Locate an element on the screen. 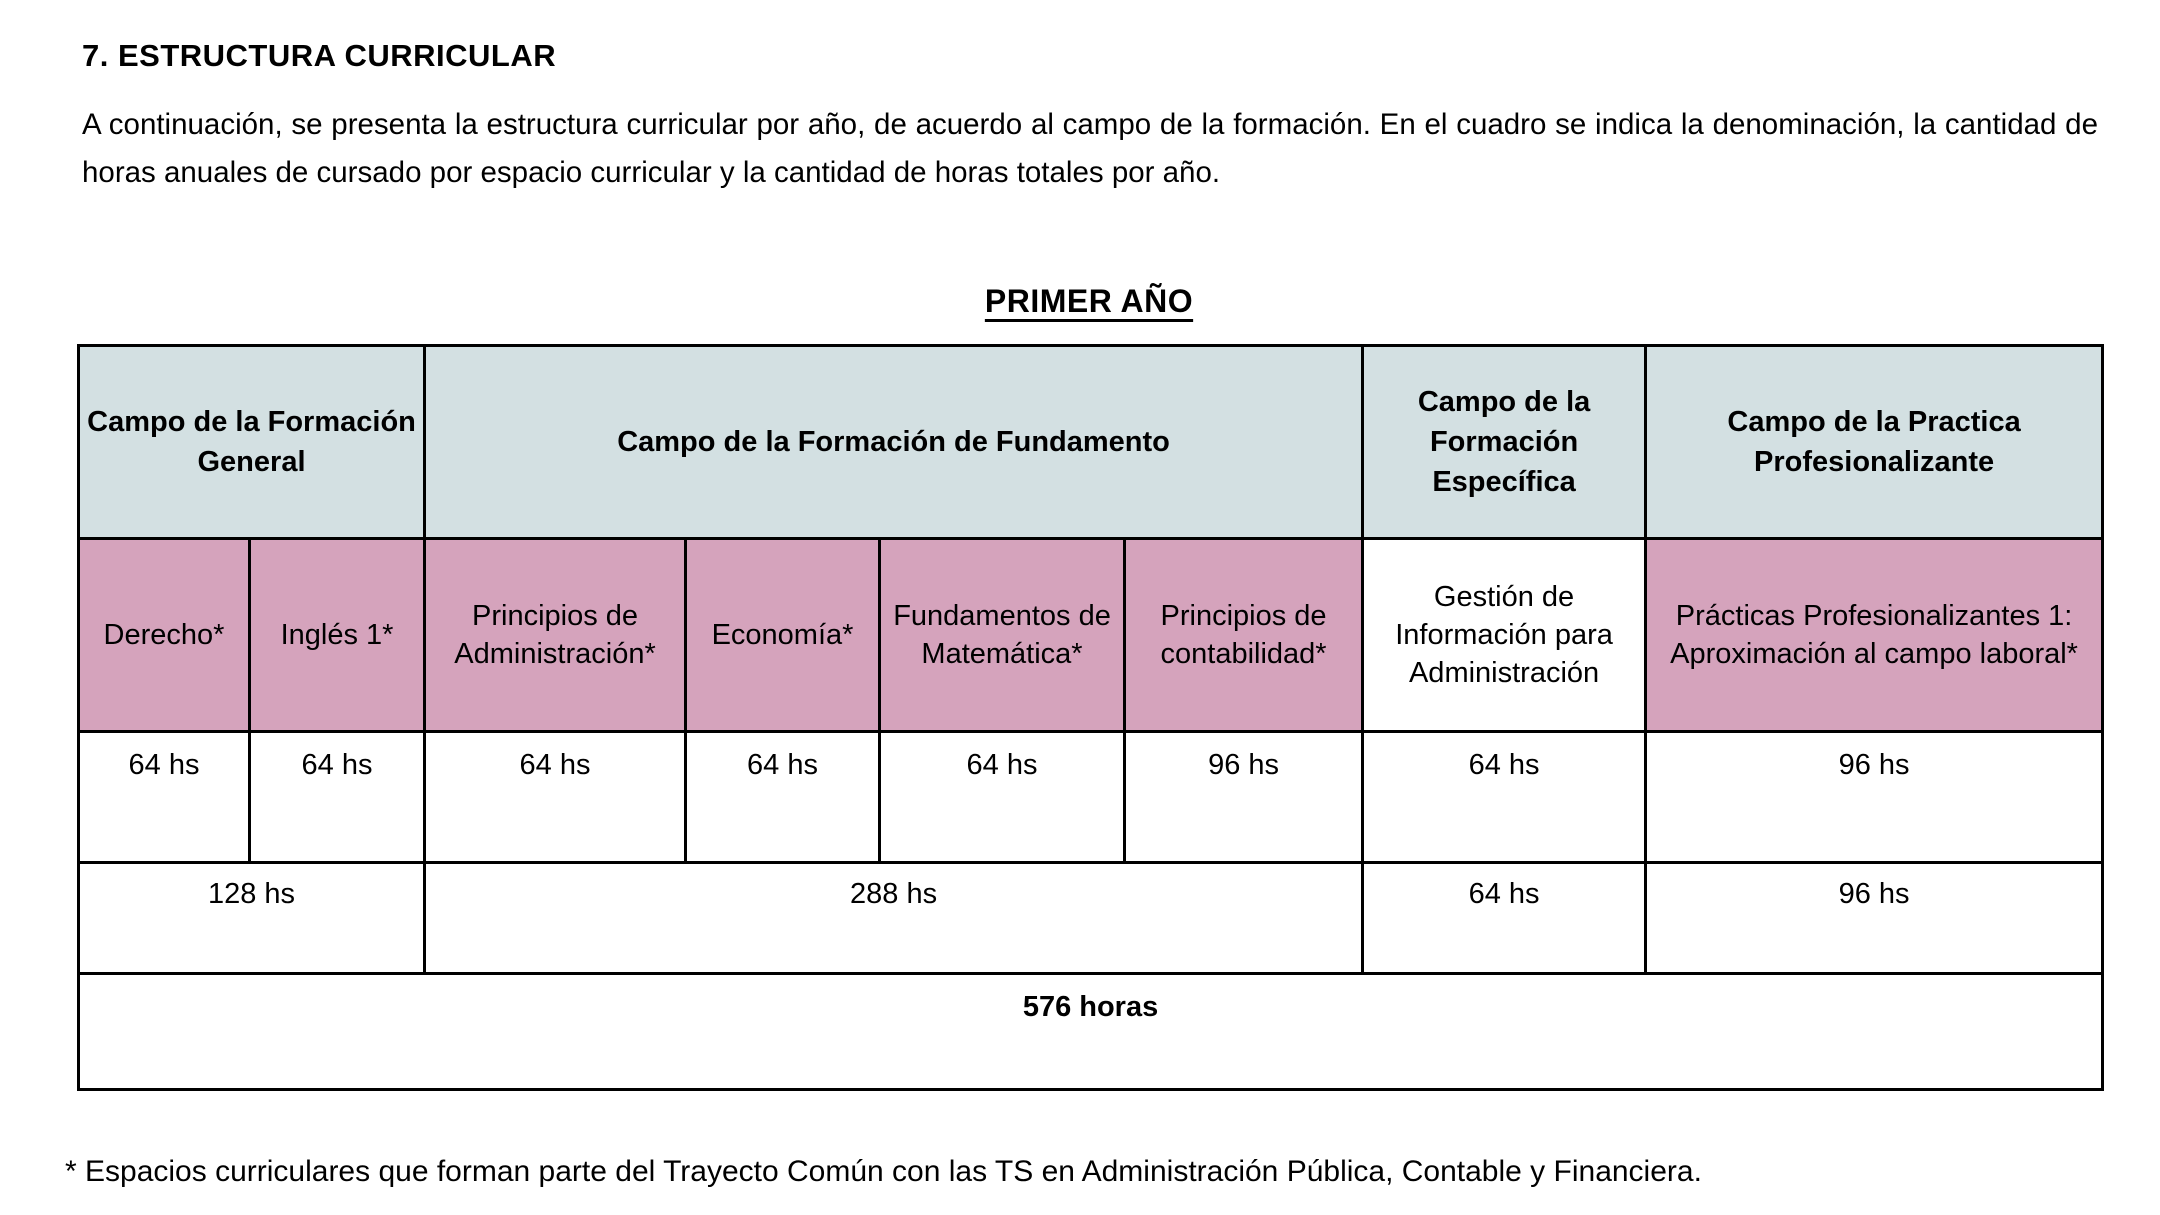  field-header-practica: Campo de la Practica Profesionalizante is located at coordinates (1874, 442).